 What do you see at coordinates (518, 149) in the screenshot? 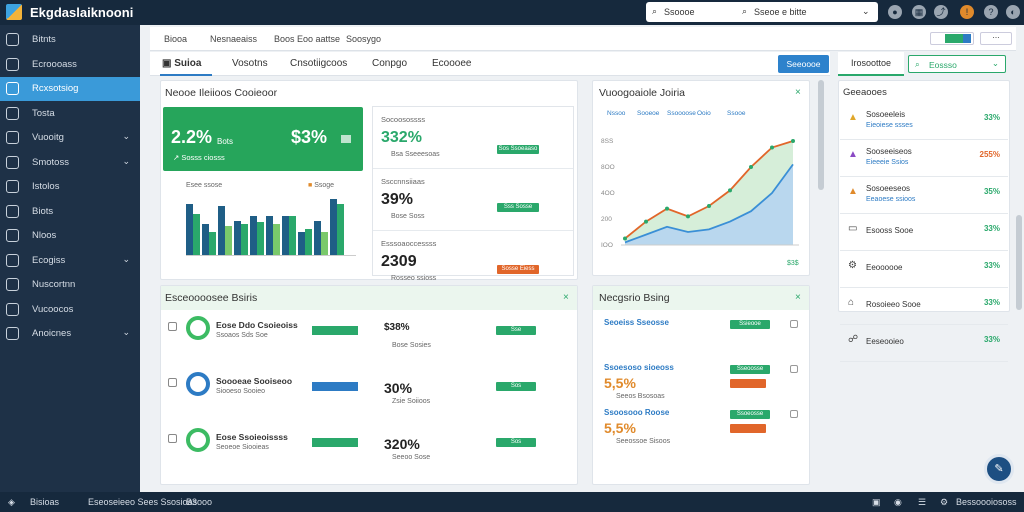
I see `status-pill: Sos Ssoeaaso` at bounding box center [518, 149].